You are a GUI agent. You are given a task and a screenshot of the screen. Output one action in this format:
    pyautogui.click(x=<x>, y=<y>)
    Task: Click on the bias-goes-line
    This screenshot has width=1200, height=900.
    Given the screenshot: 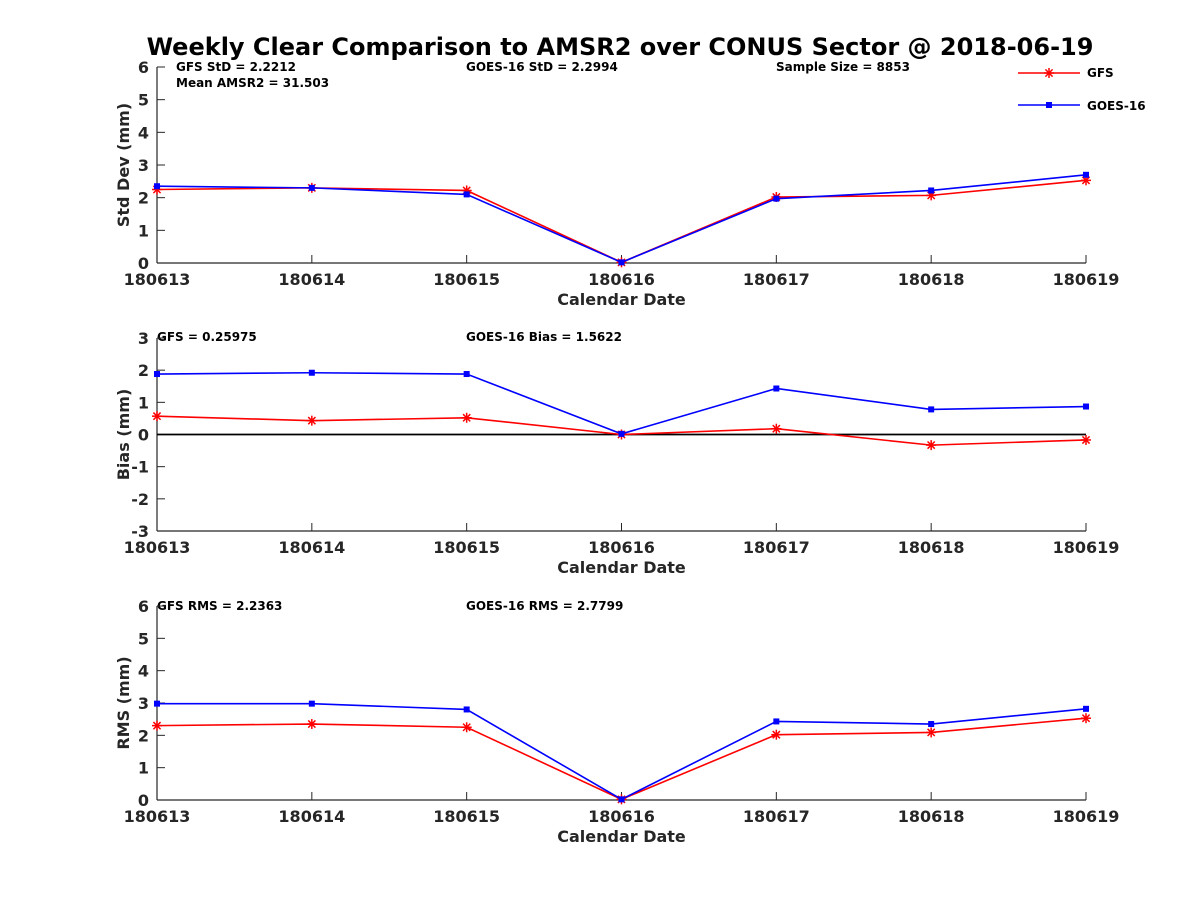 What is the action you would take?
    pyautogui.click(x=621, y=403)
    